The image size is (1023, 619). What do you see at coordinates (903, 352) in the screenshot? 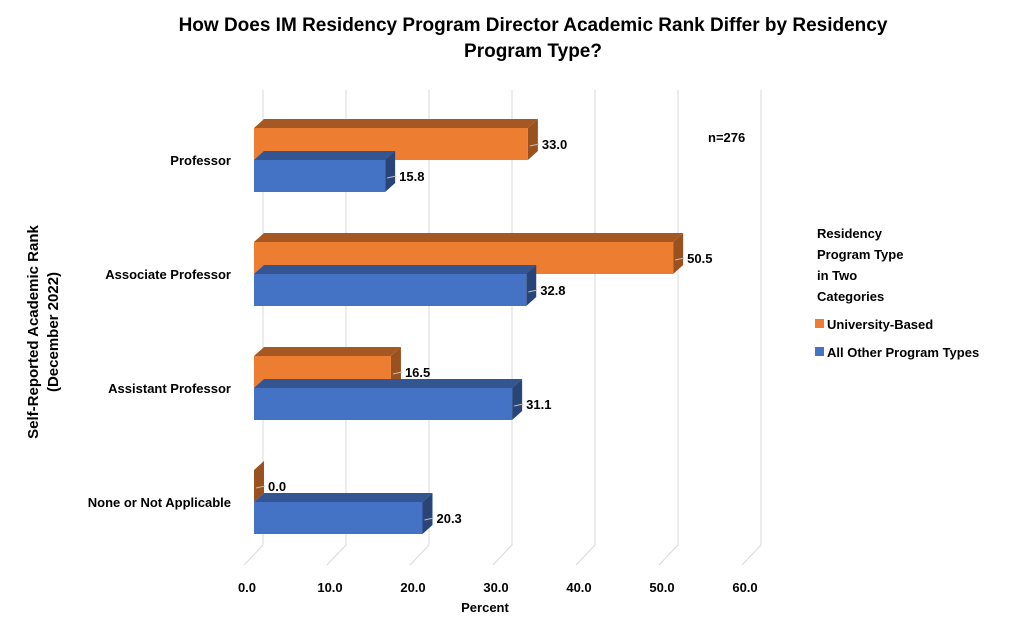
I see `legend-label: All Other Program Types` at bounding box center [903, 352].